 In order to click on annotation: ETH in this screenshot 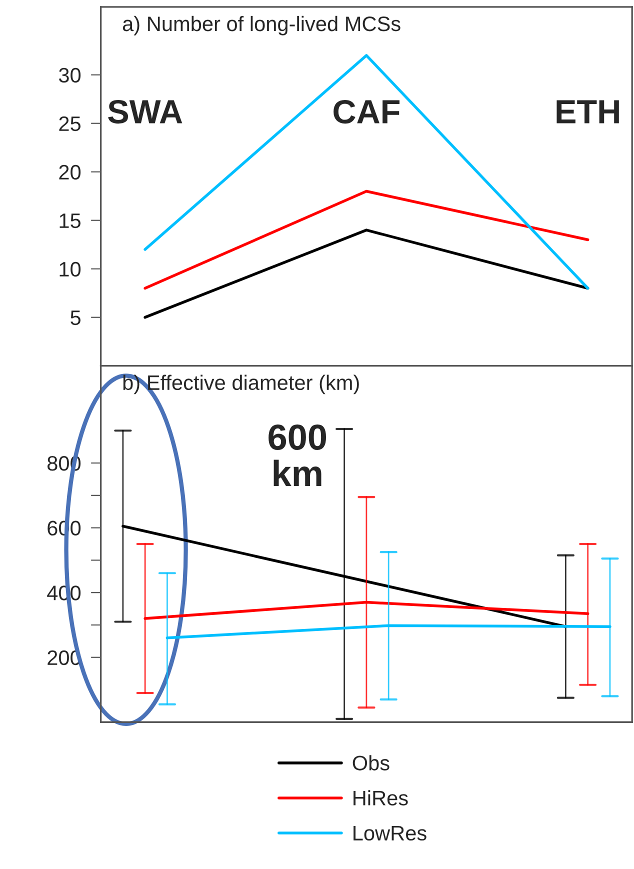, I will do `click(587, 112)`.